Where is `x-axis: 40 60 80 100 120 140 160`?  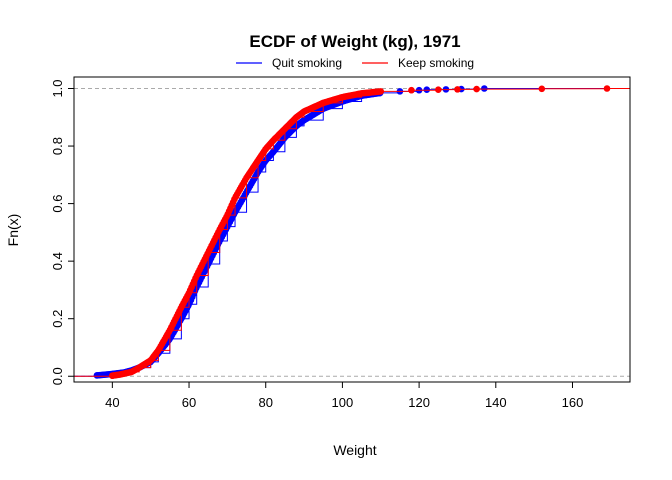
x-axis: 40 60 80 100 120 140 160 is located at coordinates (344, 395).